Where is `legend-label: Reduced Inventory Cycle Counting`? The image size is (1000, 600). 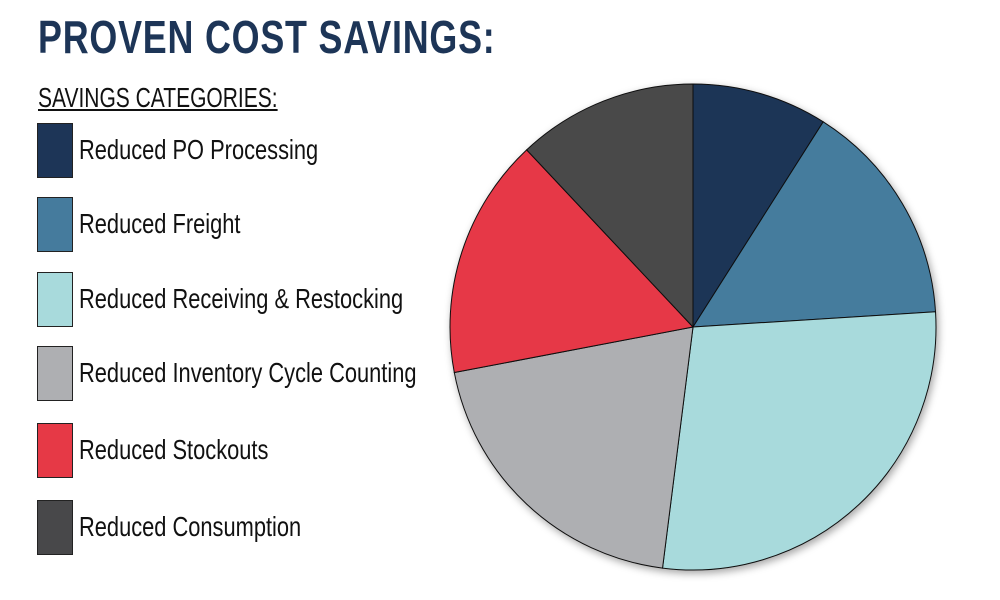
legend-label: Reduced Inventory Cycle Counting is located at coordinates (248, 372).